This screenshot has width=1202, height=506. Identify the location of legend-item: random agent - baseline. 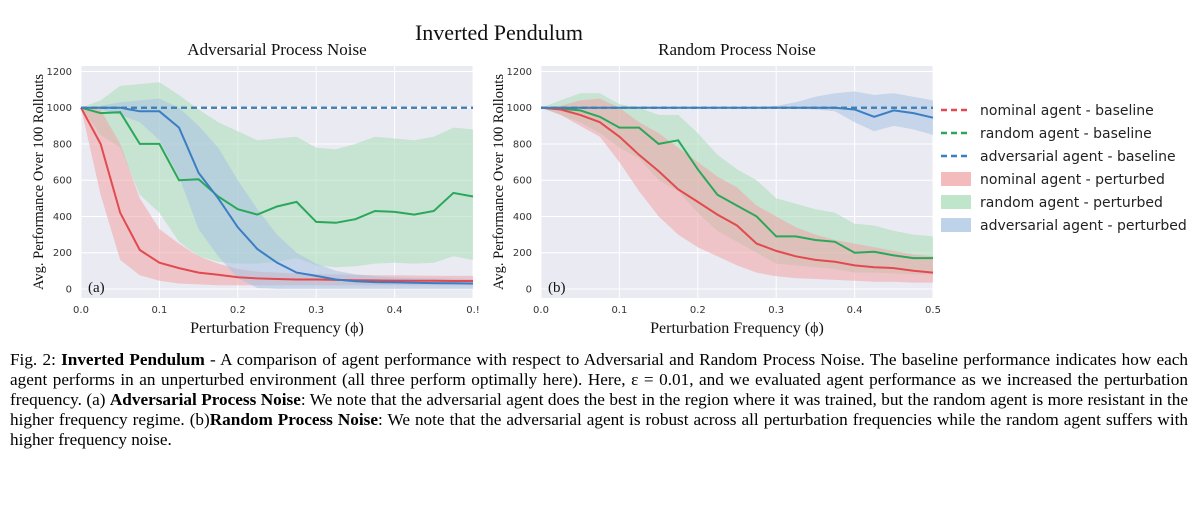
(1046, 134).